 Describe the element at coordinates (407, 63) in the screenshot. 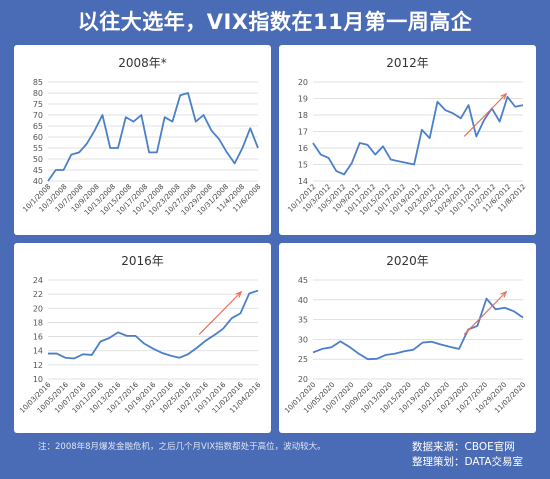

I see `chart-title: 2012年` at that location.